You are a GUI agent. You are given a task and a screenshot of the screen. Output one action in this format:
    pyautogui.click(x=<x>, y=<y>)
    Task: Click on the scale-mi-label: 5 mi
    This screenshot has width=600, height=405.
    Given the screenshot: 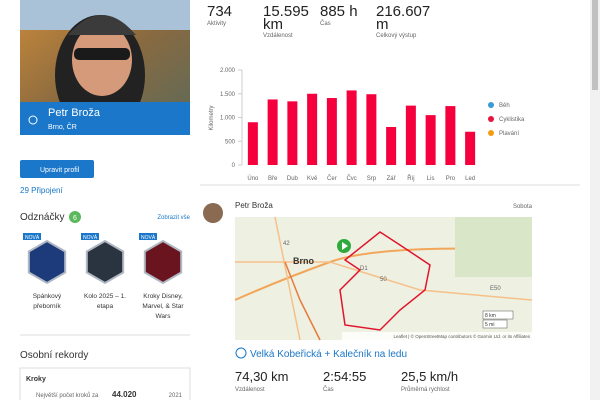 What is the action you would take?
    pyautogui.click(x=489, y=325)
    